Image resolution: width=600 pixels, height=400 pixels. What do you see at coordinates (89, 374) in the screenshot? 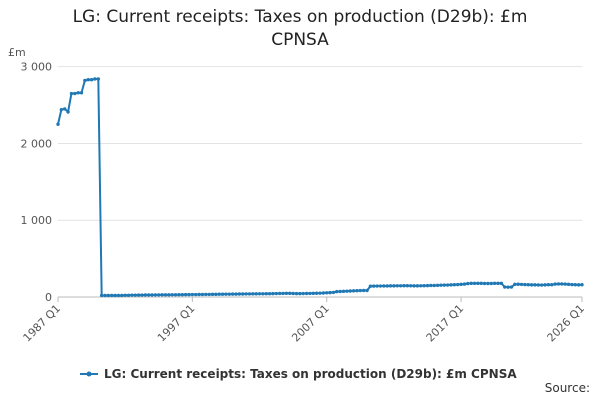
I see `legend-marker` at bounding box center [89, 374].